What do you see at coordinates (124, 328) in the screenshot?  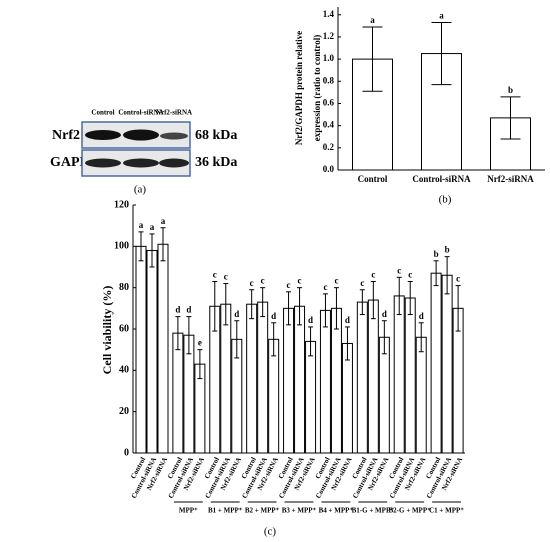 I see `y-tick-label: 60` at bounding box center [124, 328].